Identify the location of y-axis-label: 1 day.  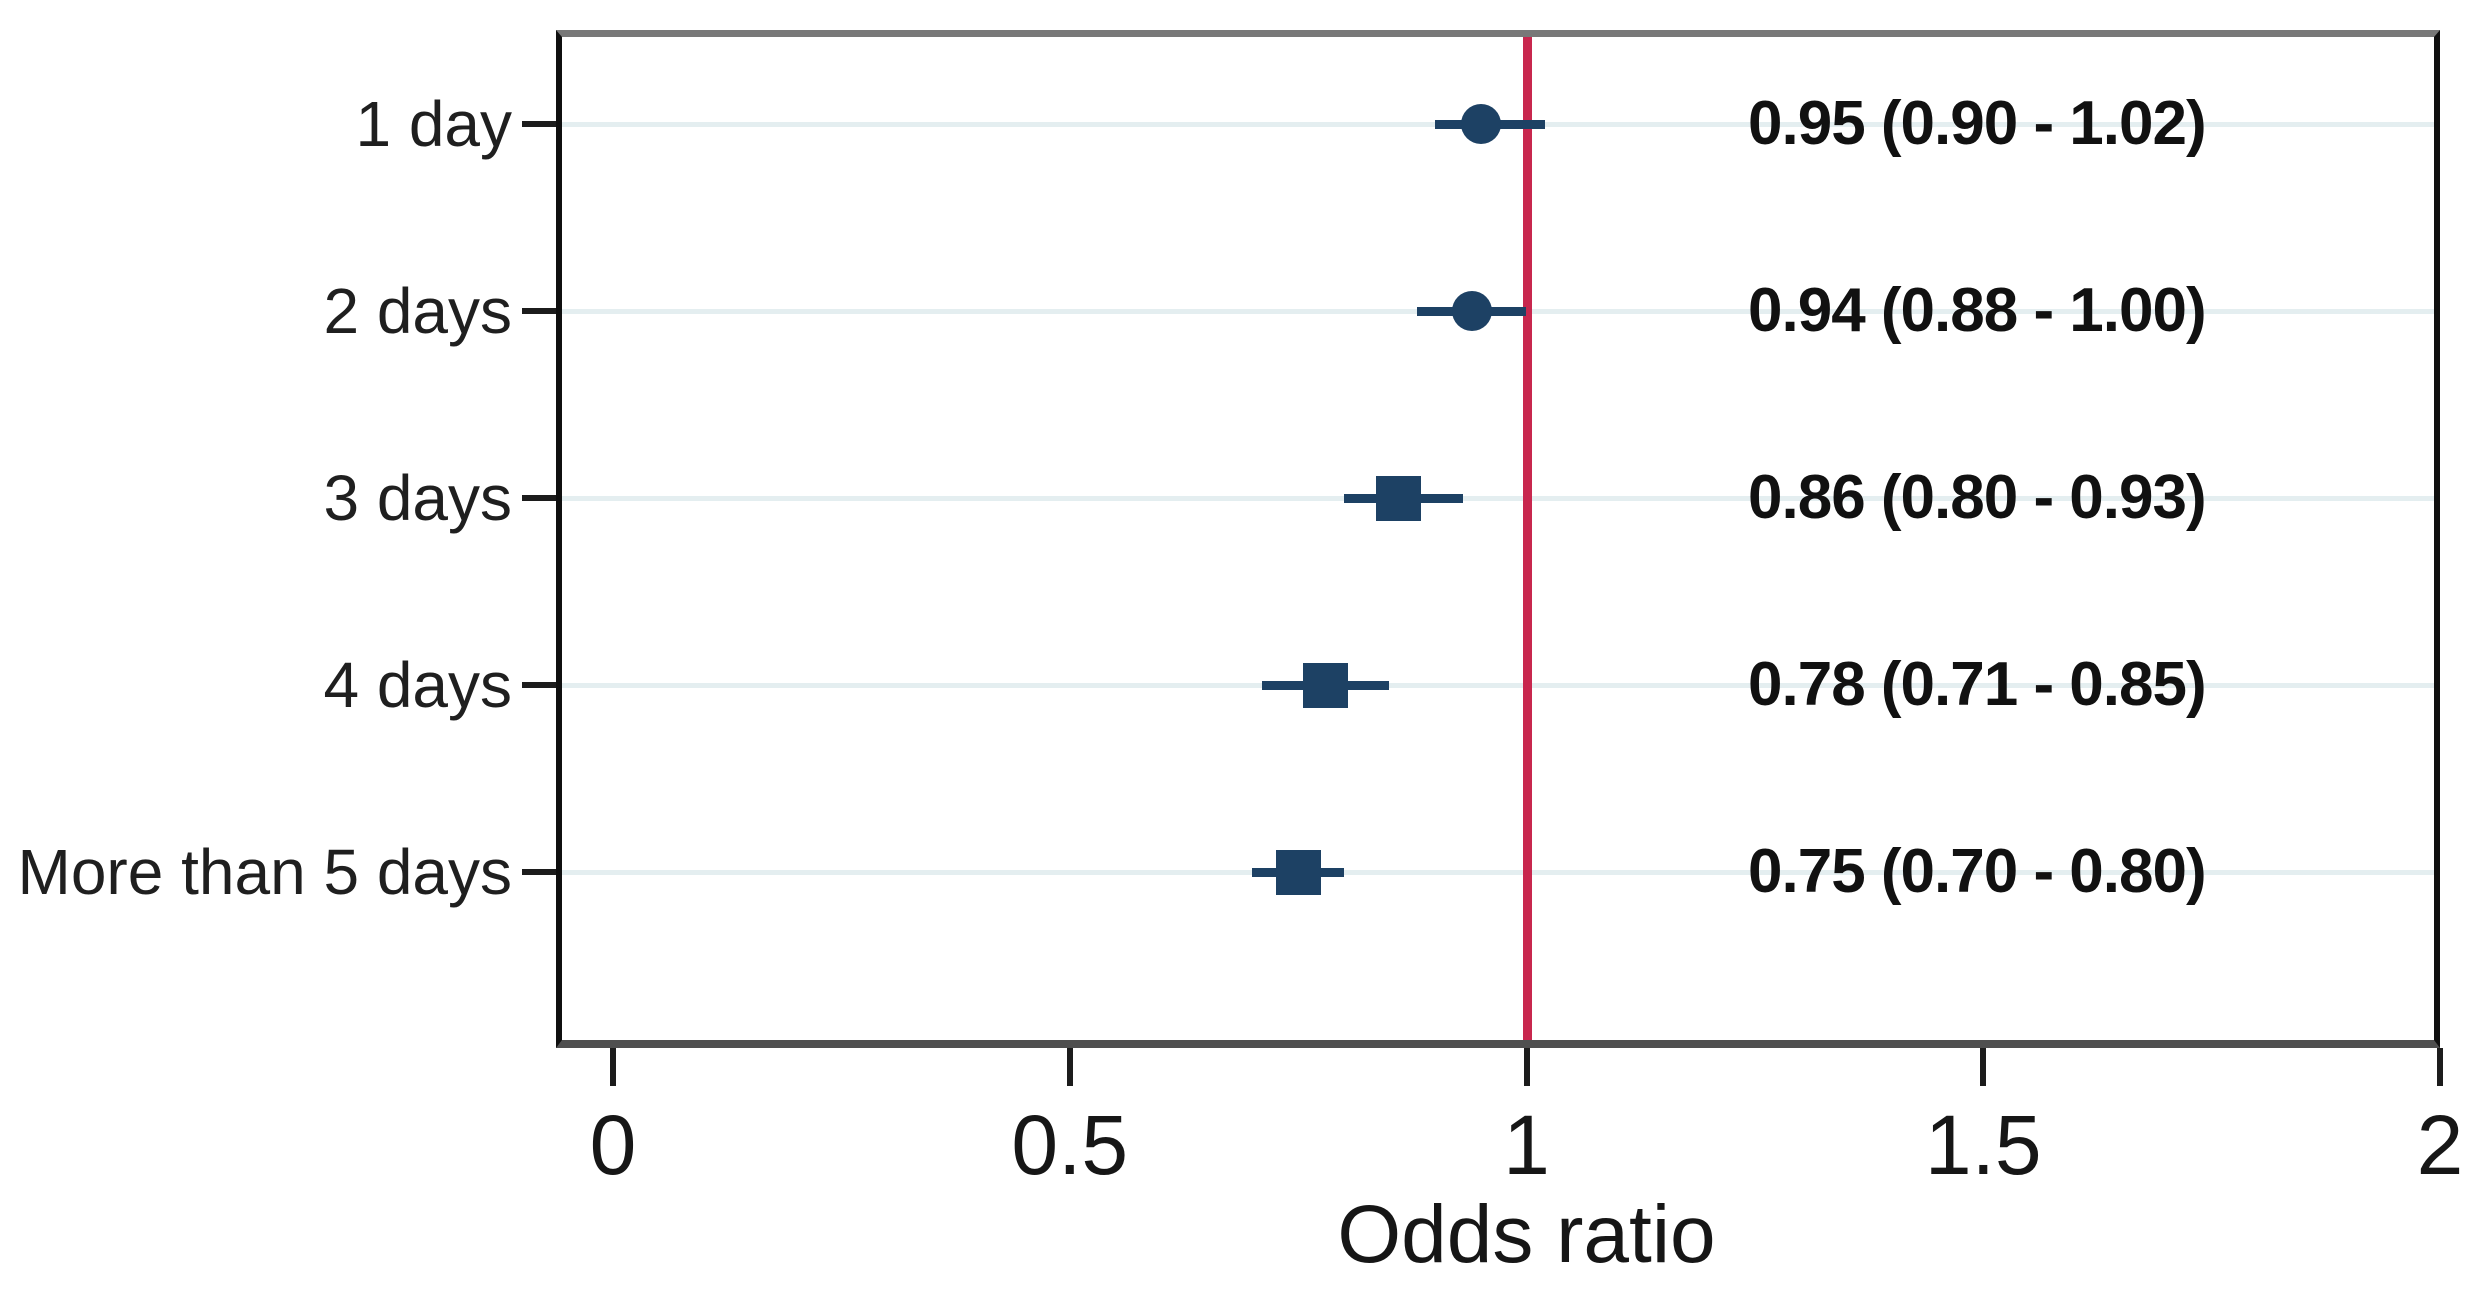
(433, 124).